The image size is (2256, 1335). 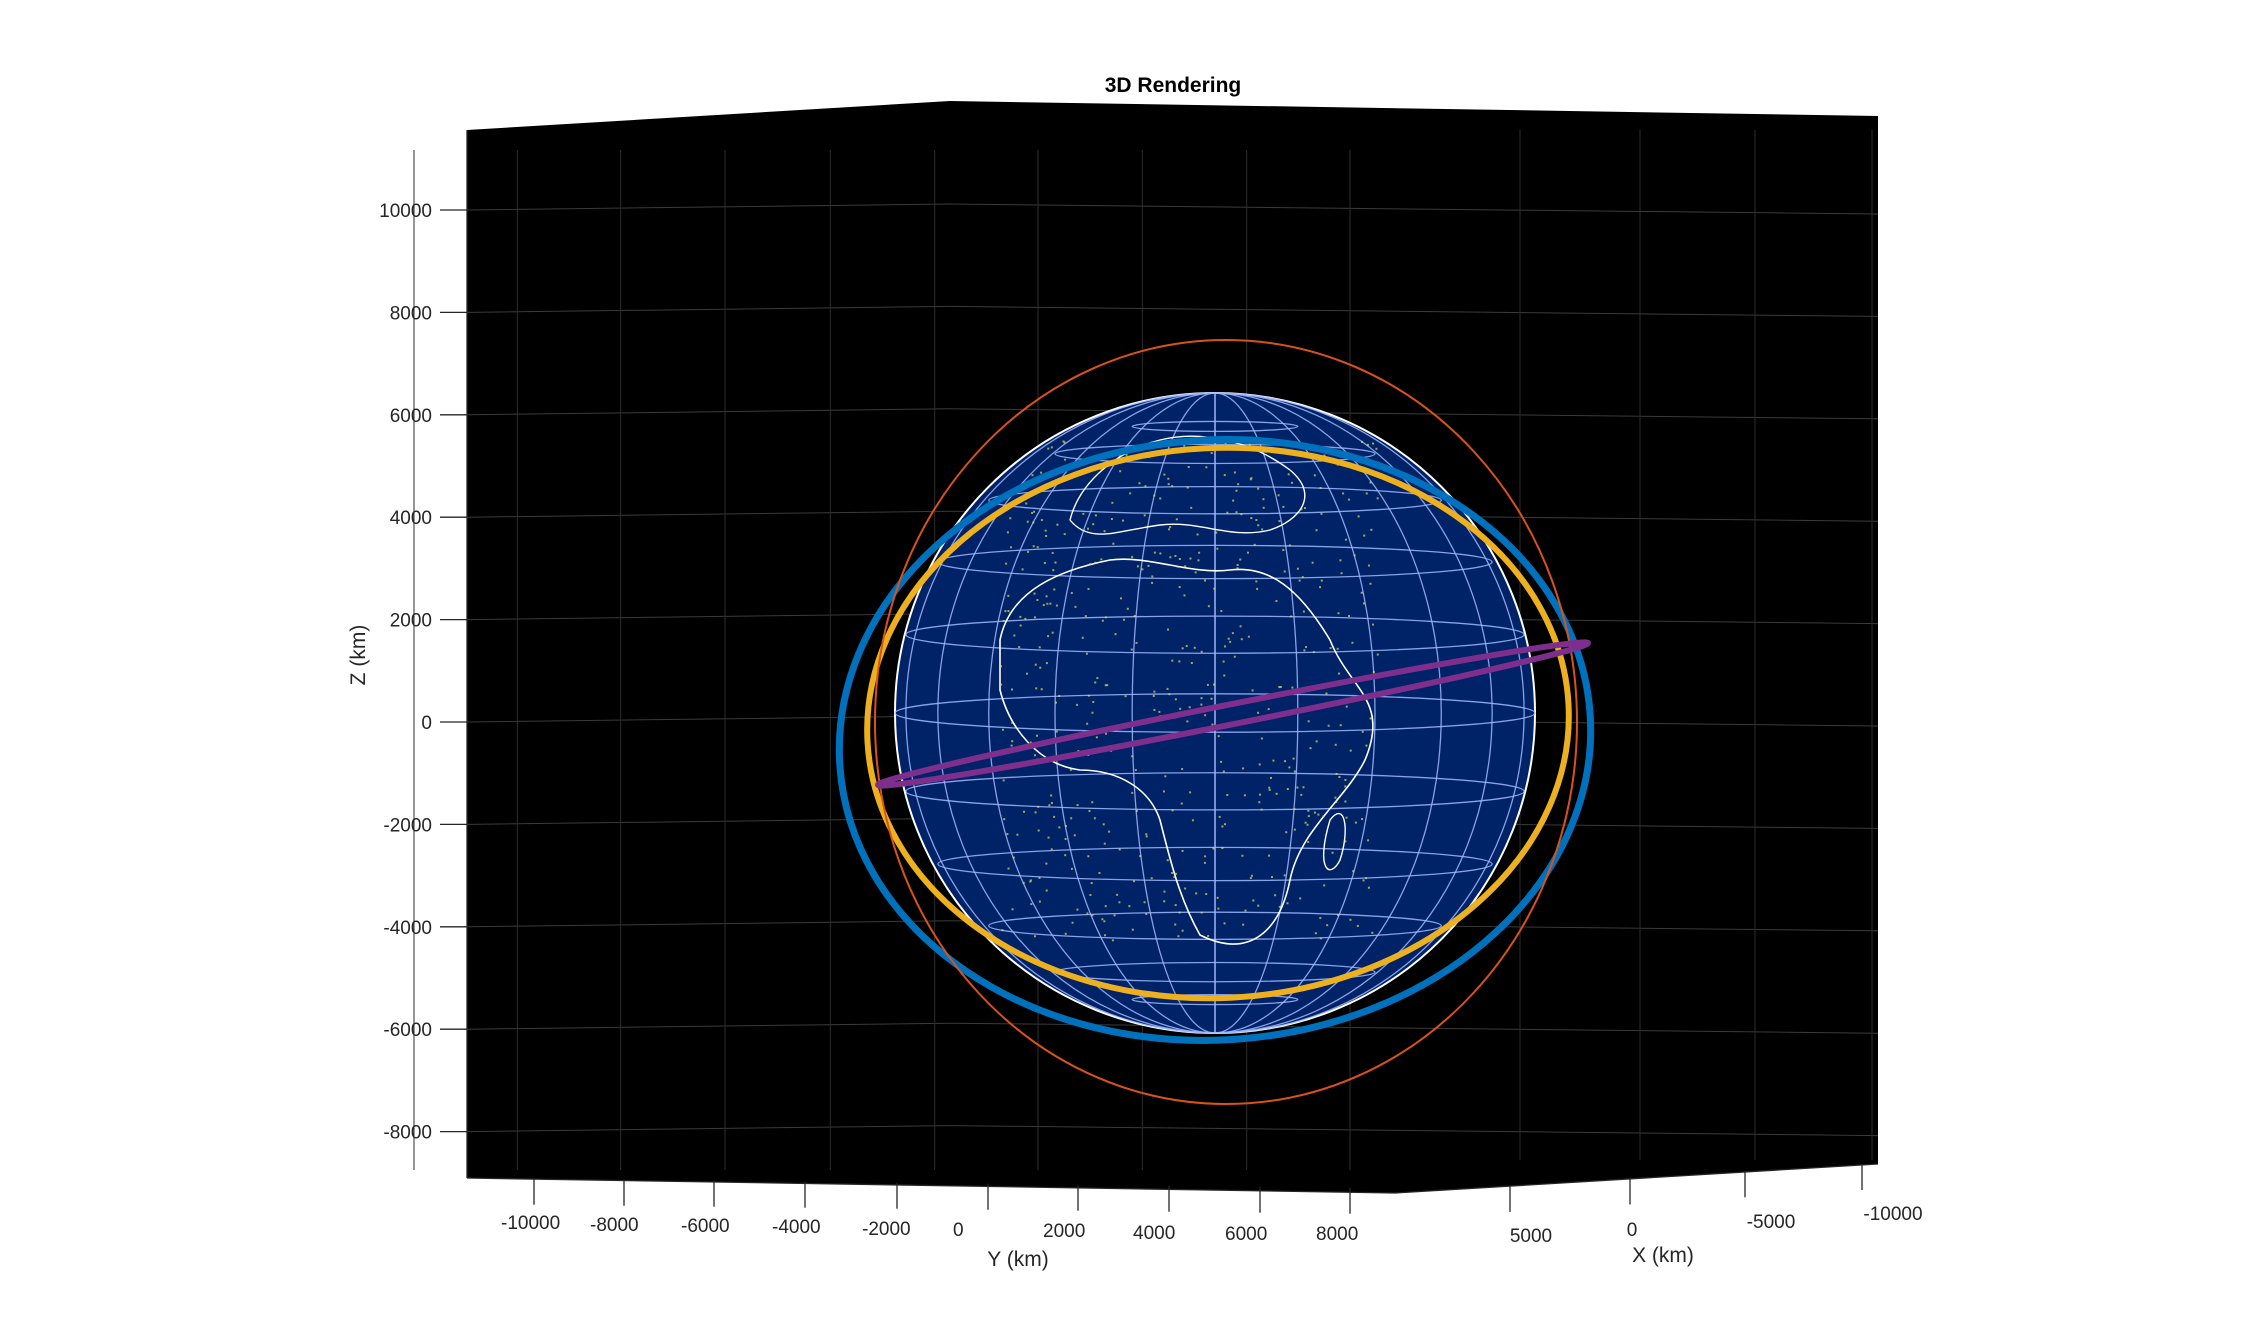 I want to click on z-tick-label: 2000, so click(x=411, y=621).